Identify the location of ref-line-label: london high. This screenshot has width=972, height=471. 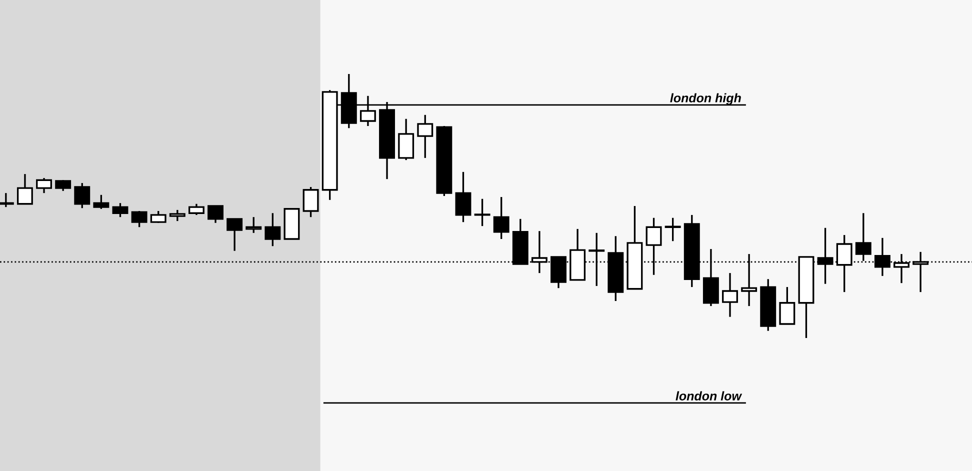
(705, 99).